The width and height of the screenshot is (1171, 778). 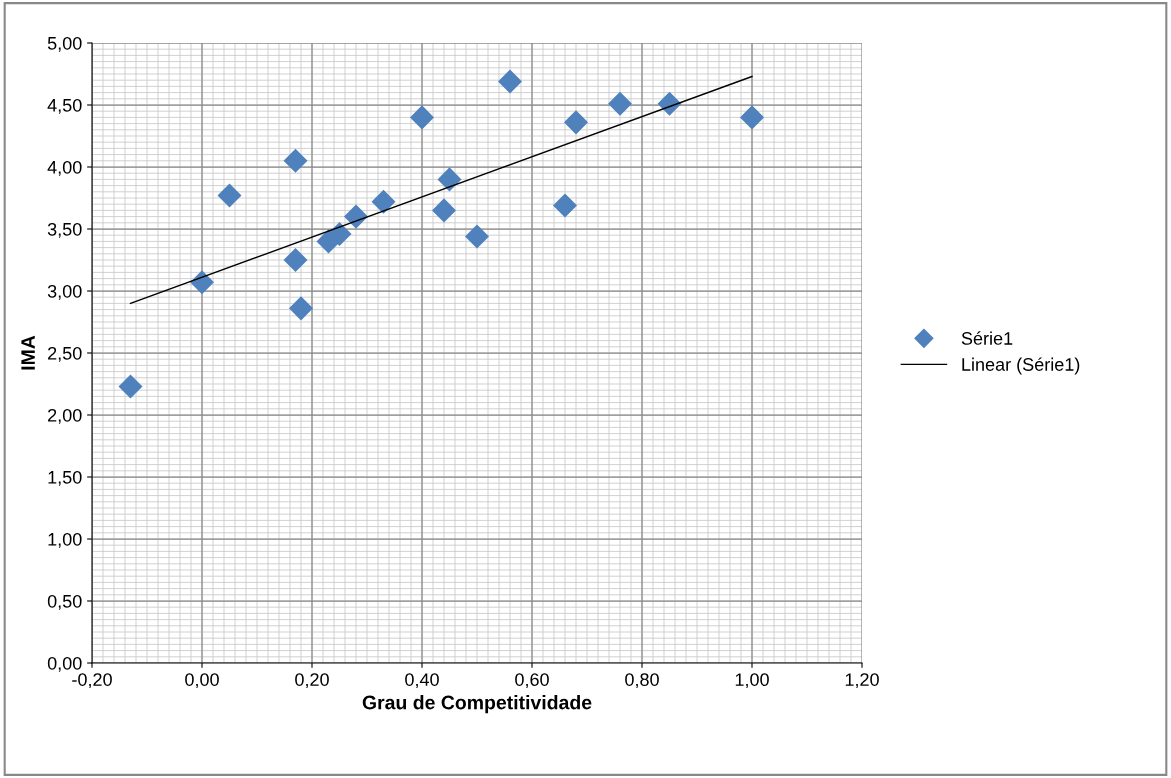 What do you see at coordinates (64, 106) in the screenshot?
I see `y-tick-label: 4,50` at bounding box center [64, 106].